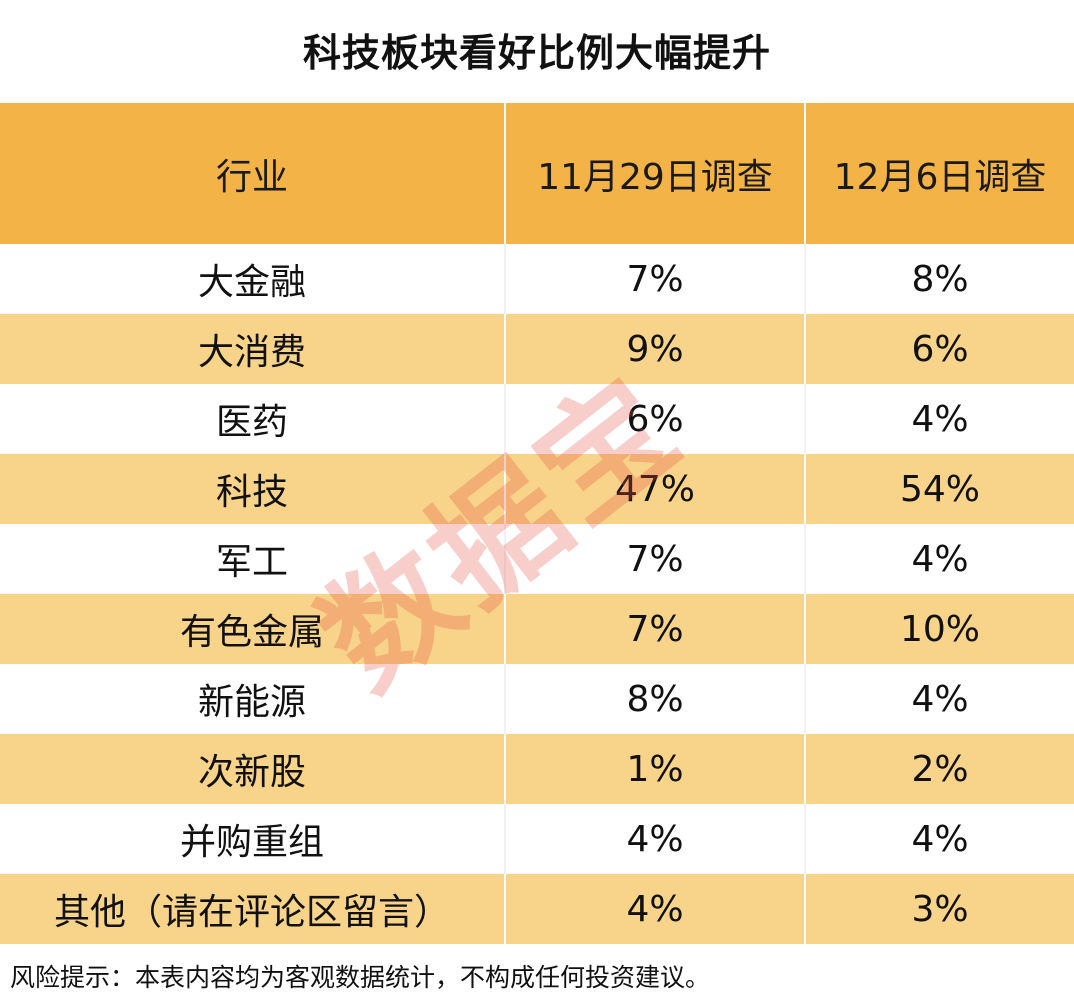 Image resolution: width=1074 pixels, height=1008 pixels. I want to click on industry-cell: 大金融, so click(253, 279).